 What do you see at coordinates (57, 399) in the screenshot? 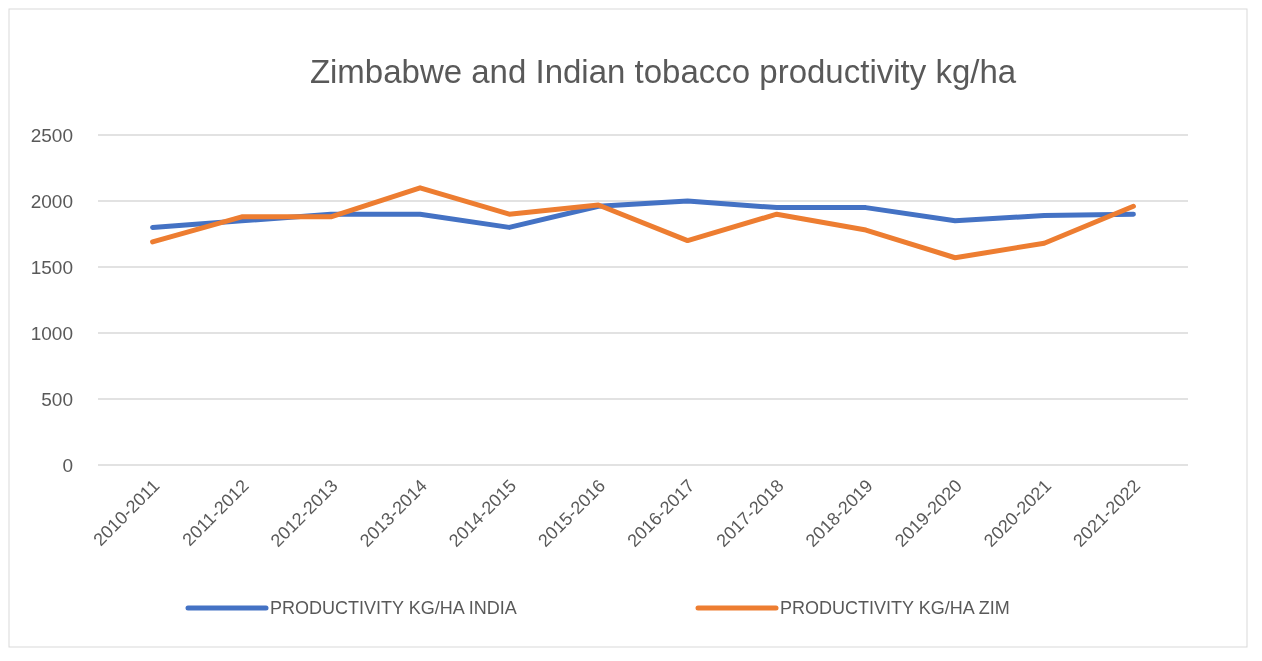
I see `y-tick-label: 500` at bounding box center [57, 399].